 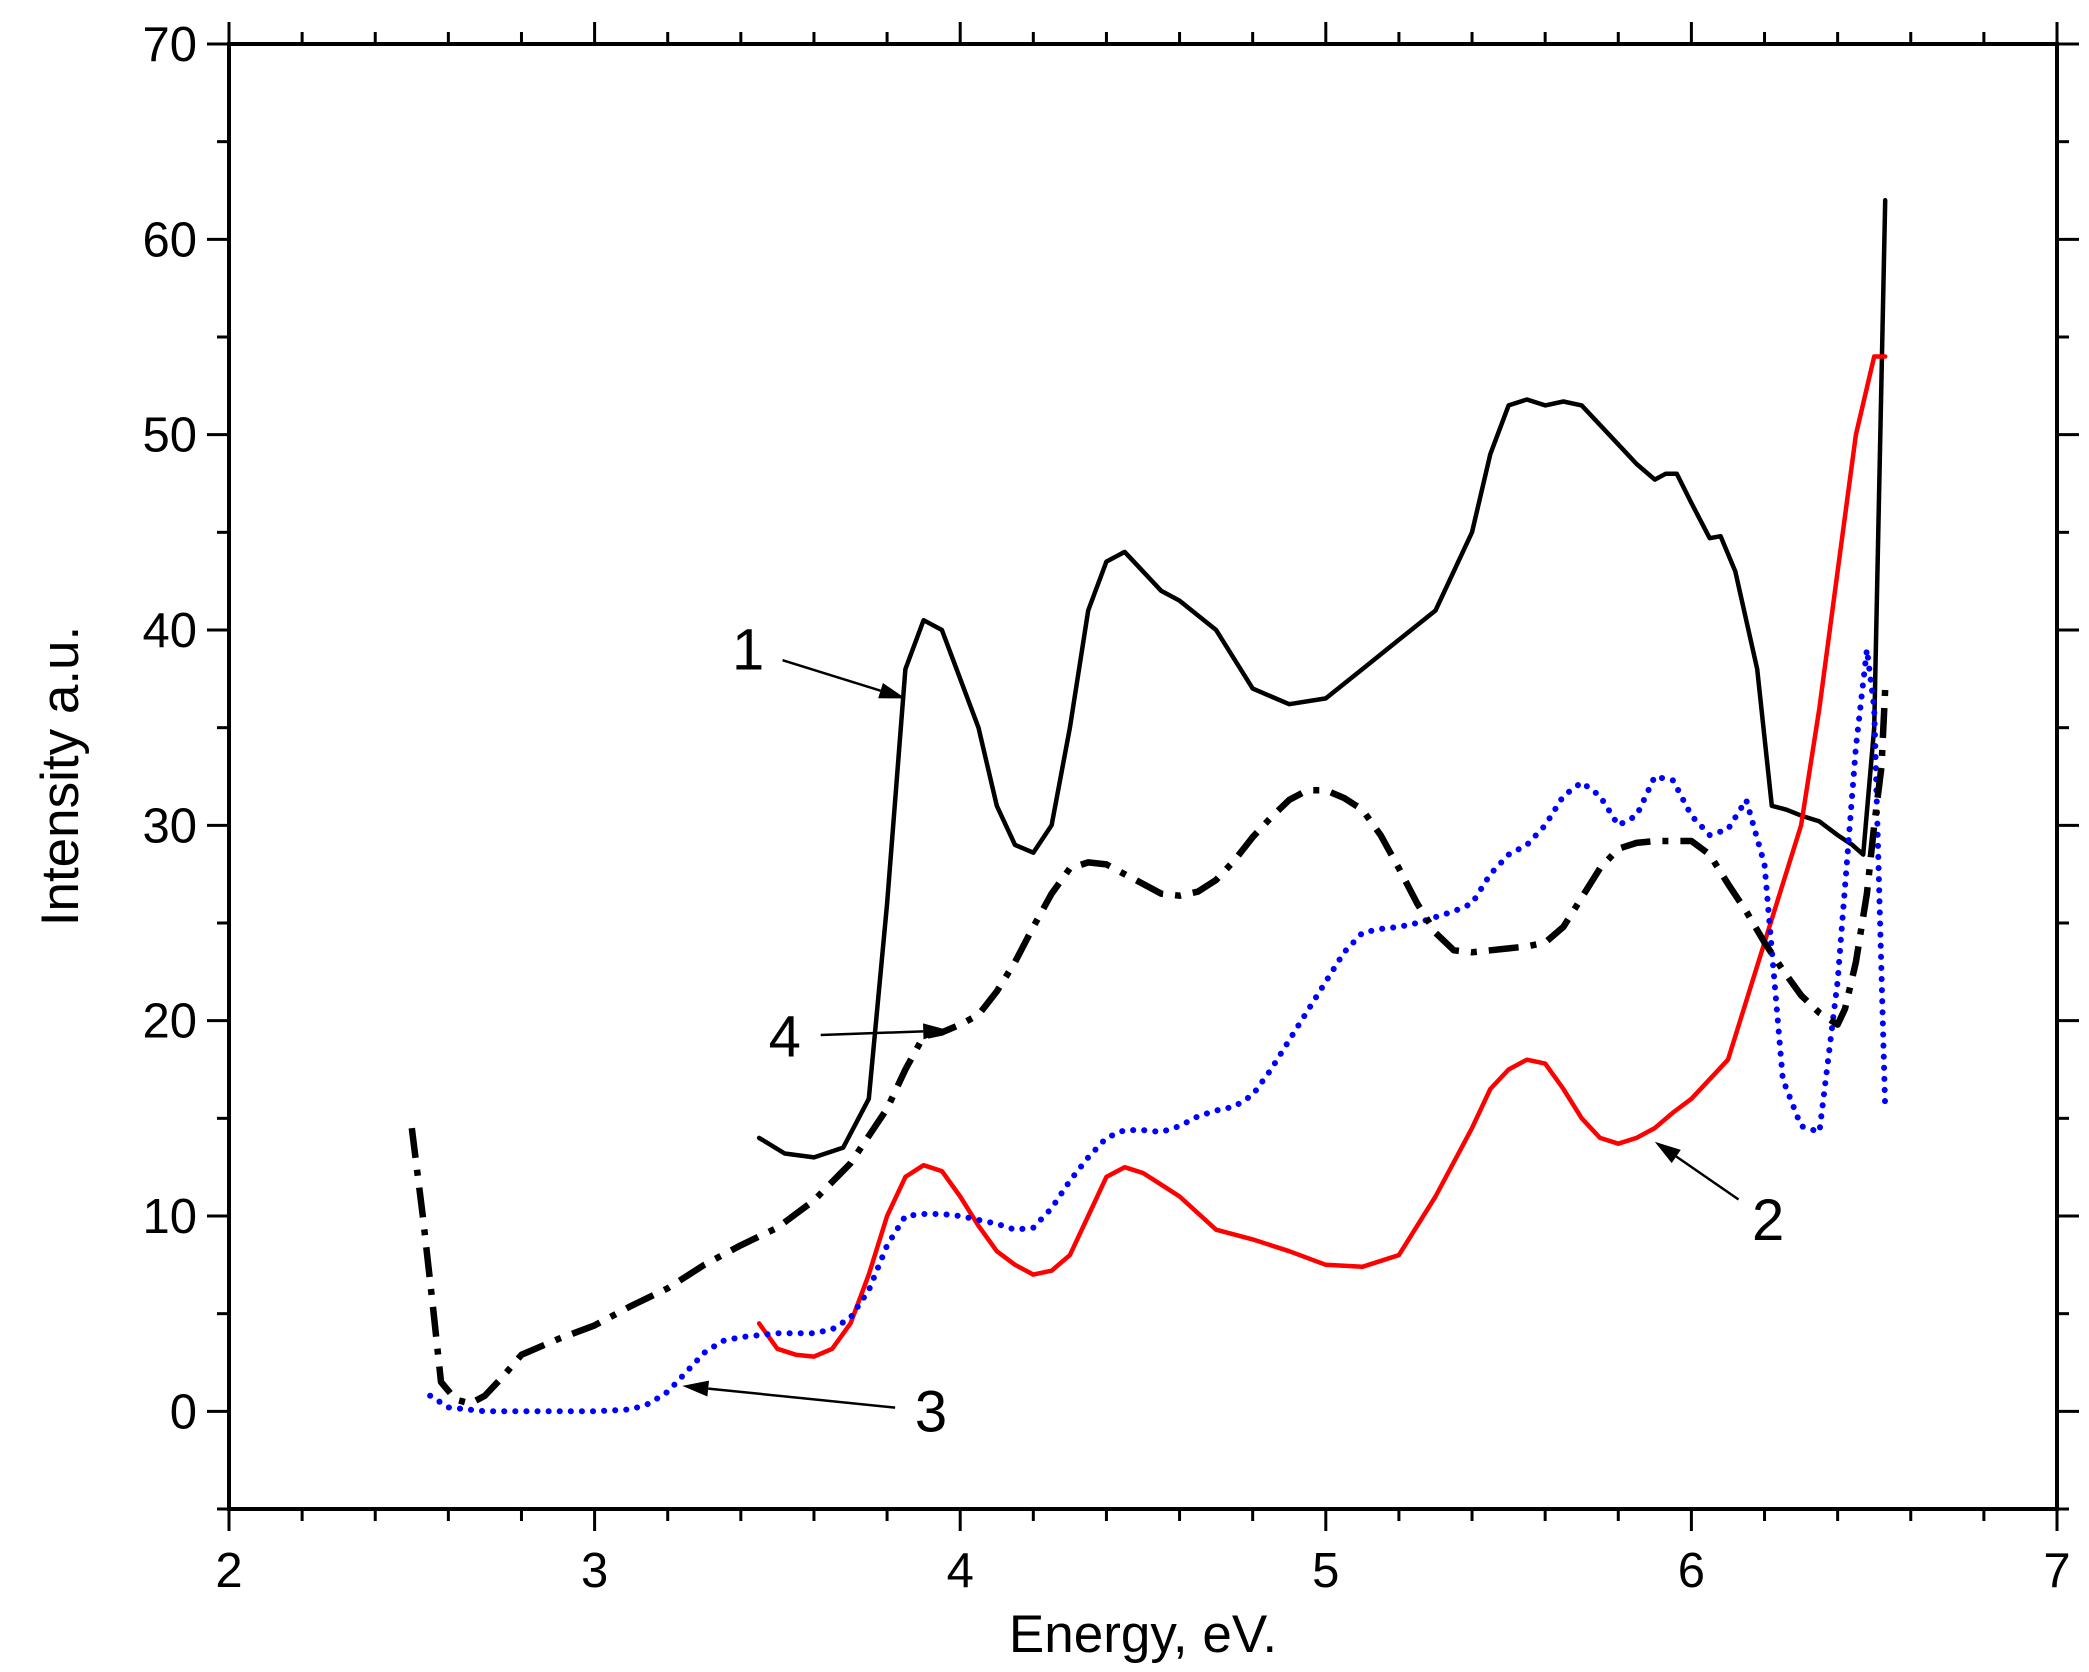 What do you see at coordinates (1691, 1571) in the screenshot?
I see `x-tick-label: 6` at bounding box center [1691, 1571].